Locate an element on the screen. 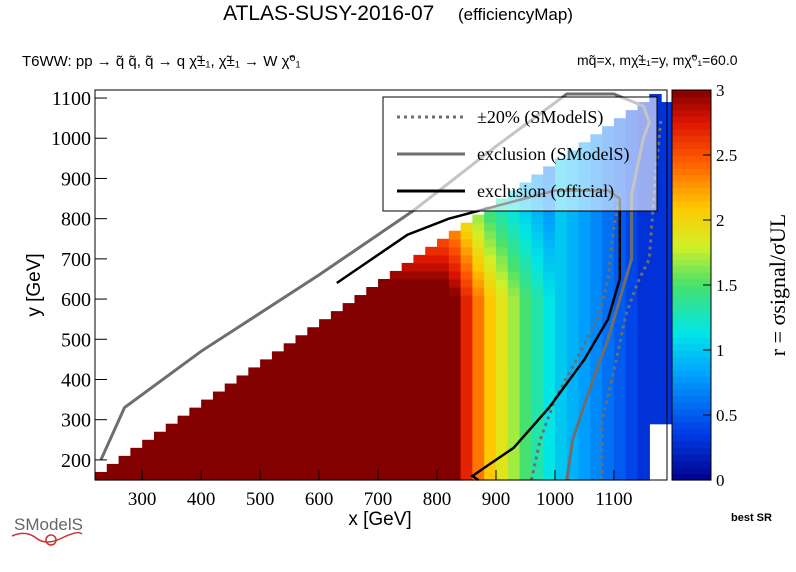 The image size is (796, 572). chart-title: ATLAS-SUSY-2016-07 (efficiencyMap) is located at coordinates (398, 14).